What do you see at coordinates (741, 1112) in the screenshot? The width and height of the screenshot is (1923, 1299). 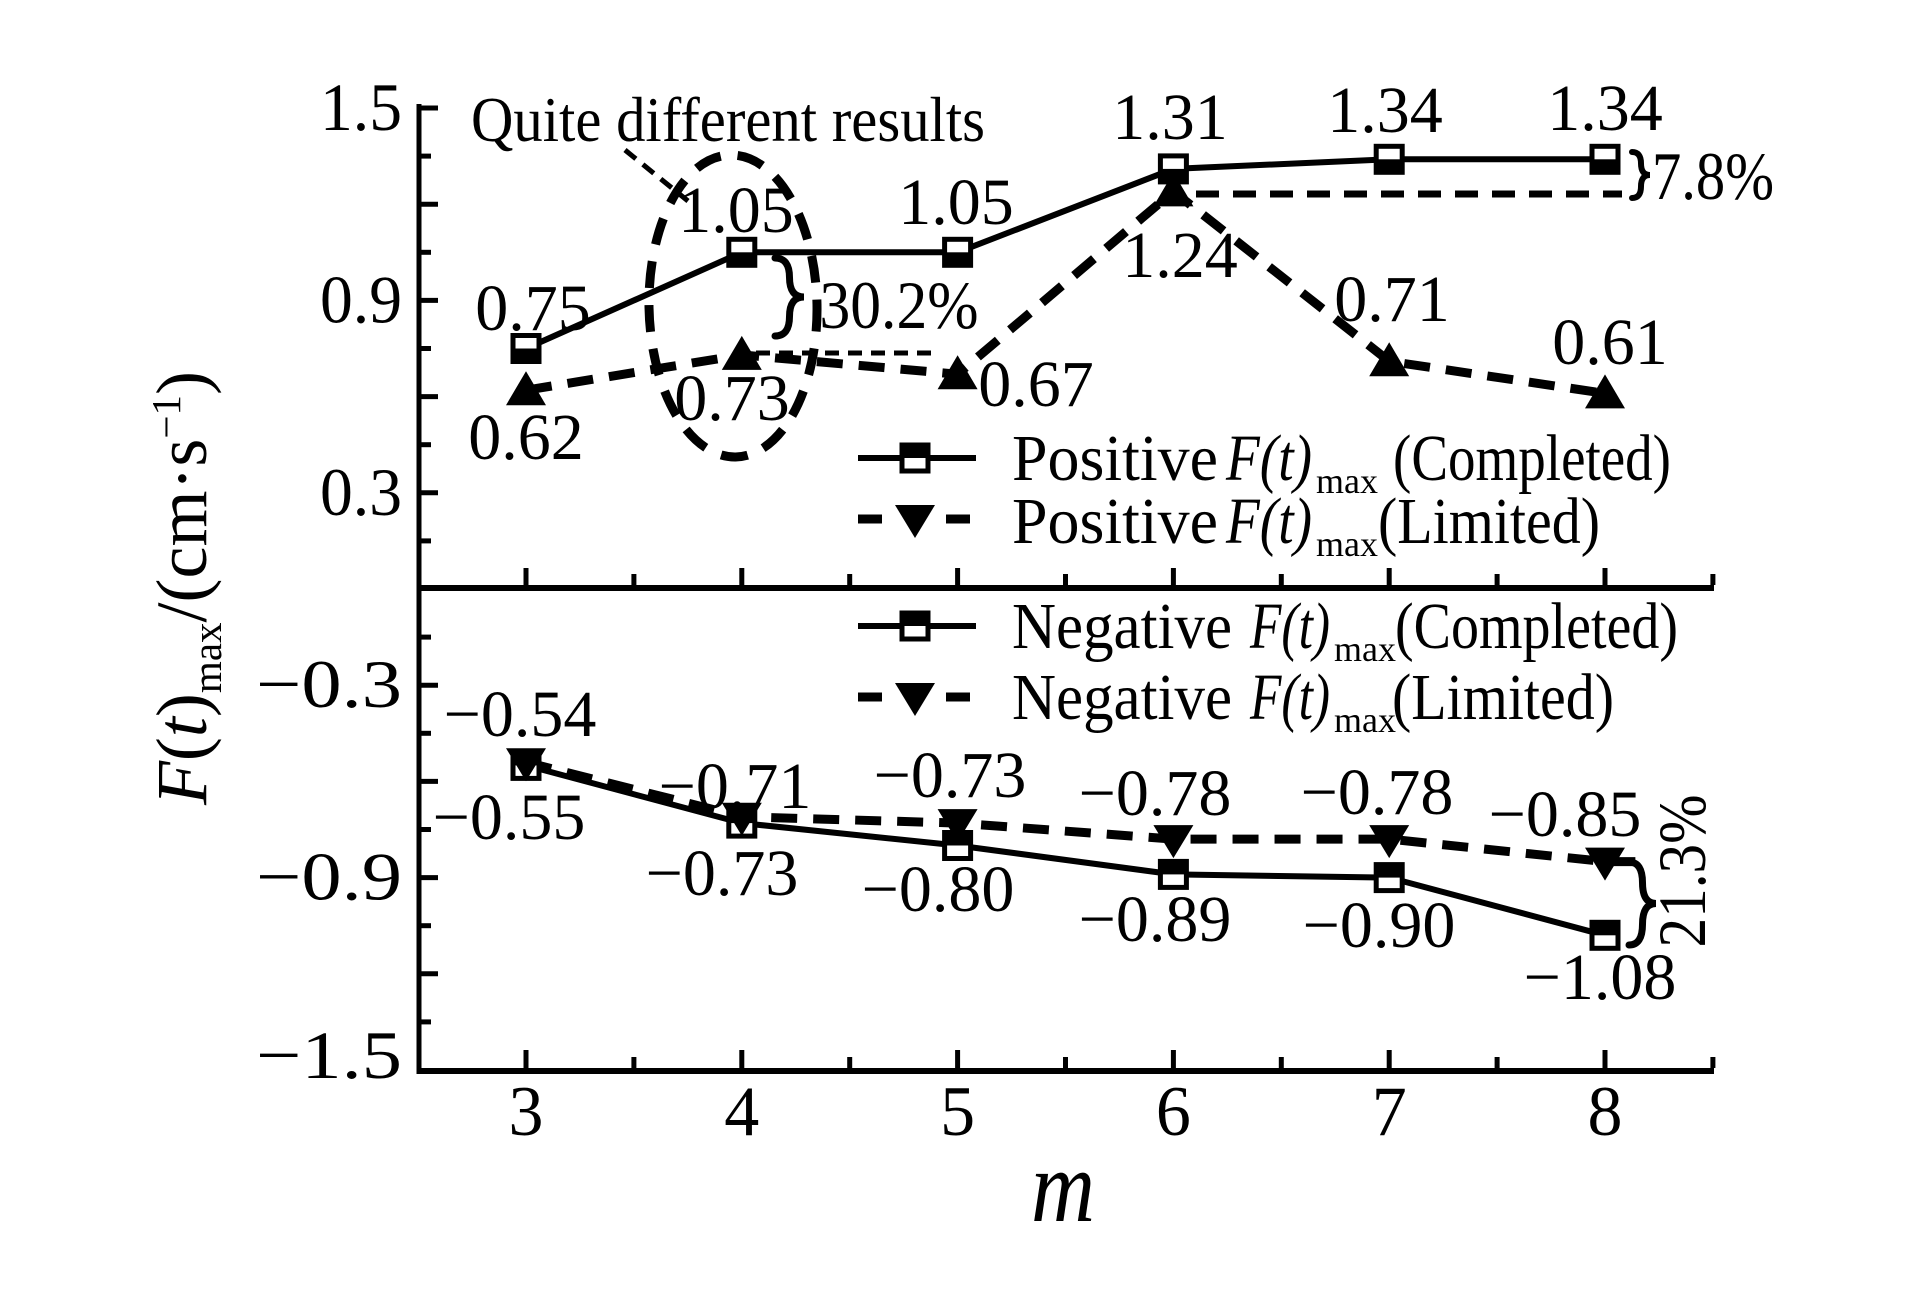 I see `svg-text: 4` at bounding box center [741, 1112].